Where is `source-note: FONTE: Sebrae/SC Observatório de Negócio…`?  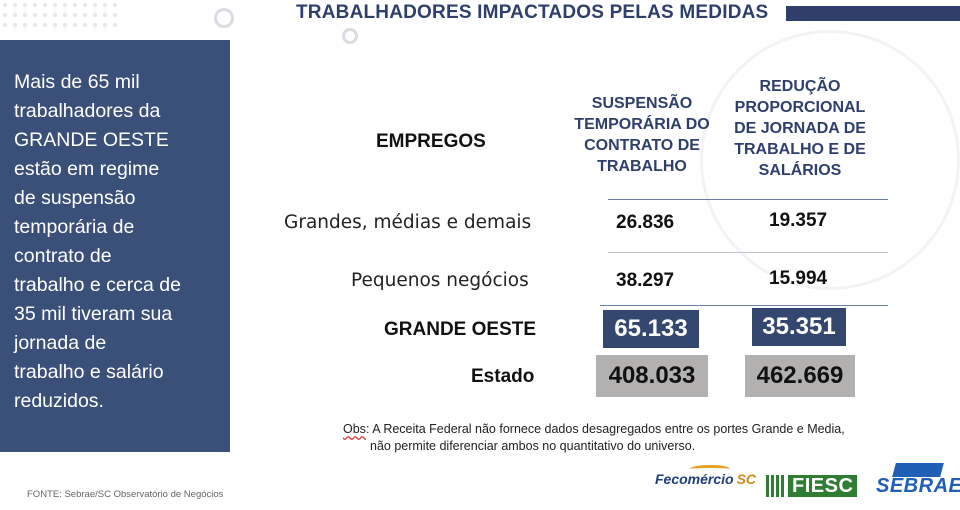
source-note: FONTE: Sebrae/SC Observatório de Negócio… is located at coordinates (125, 494).